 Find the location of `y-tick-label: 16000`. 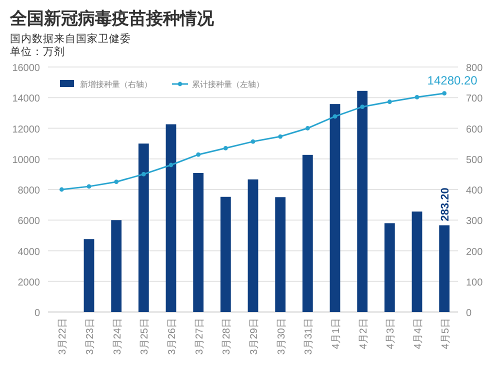

y-tick-label: 16000 is located at coordinates (26, 68).